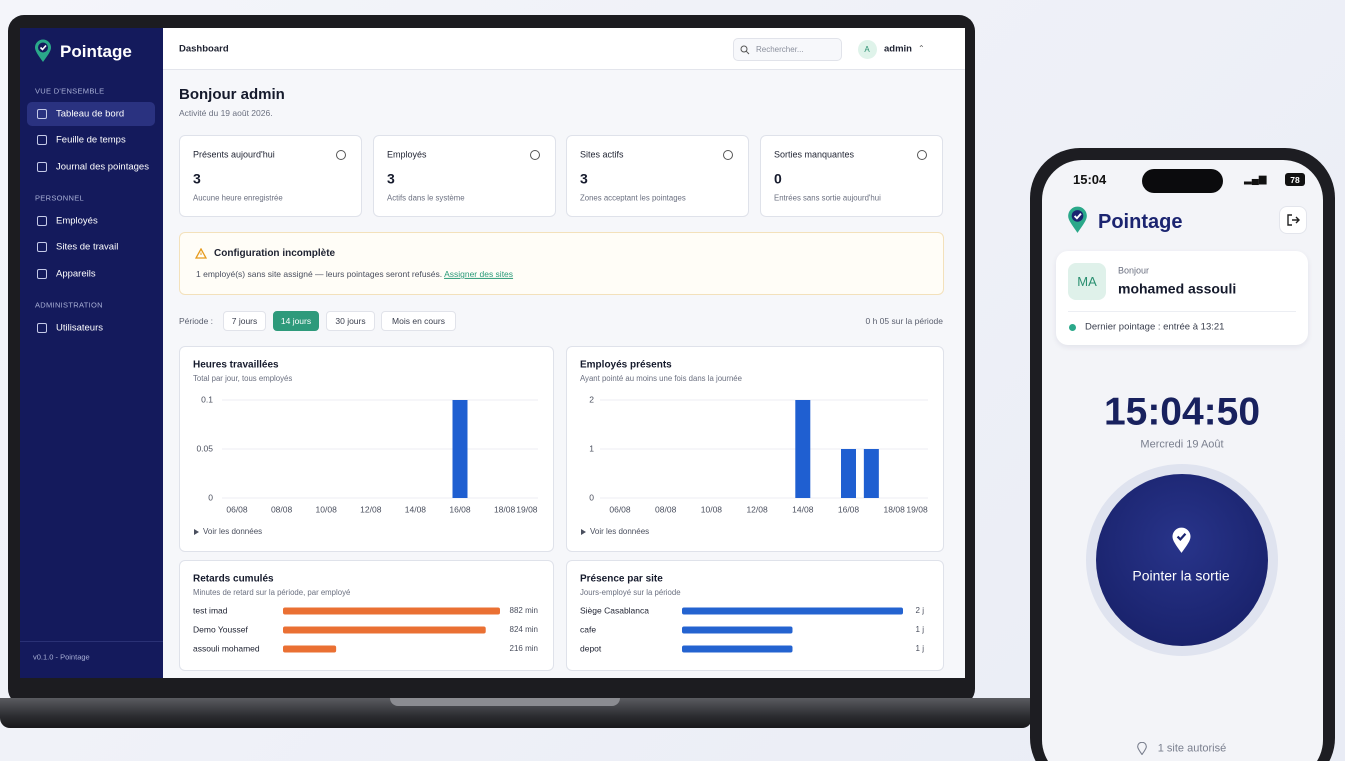 This screenshot has width=1345, height=761. I want to click on stat-note: Aucune heure enregistrée, so click(238, 198).